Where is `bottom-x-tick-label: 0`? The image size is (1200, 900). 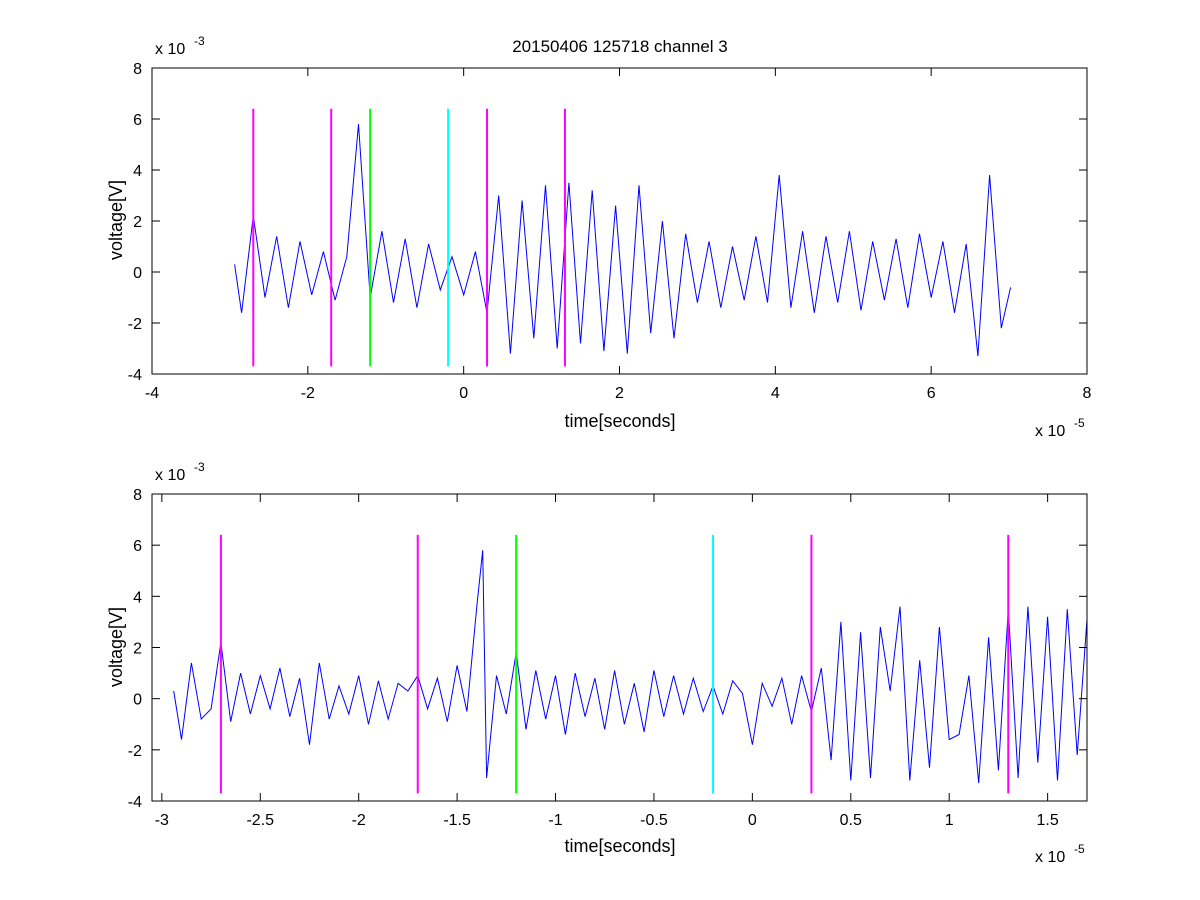
bottom-x-tick-label: 0 is located at coordinates (752, 820).